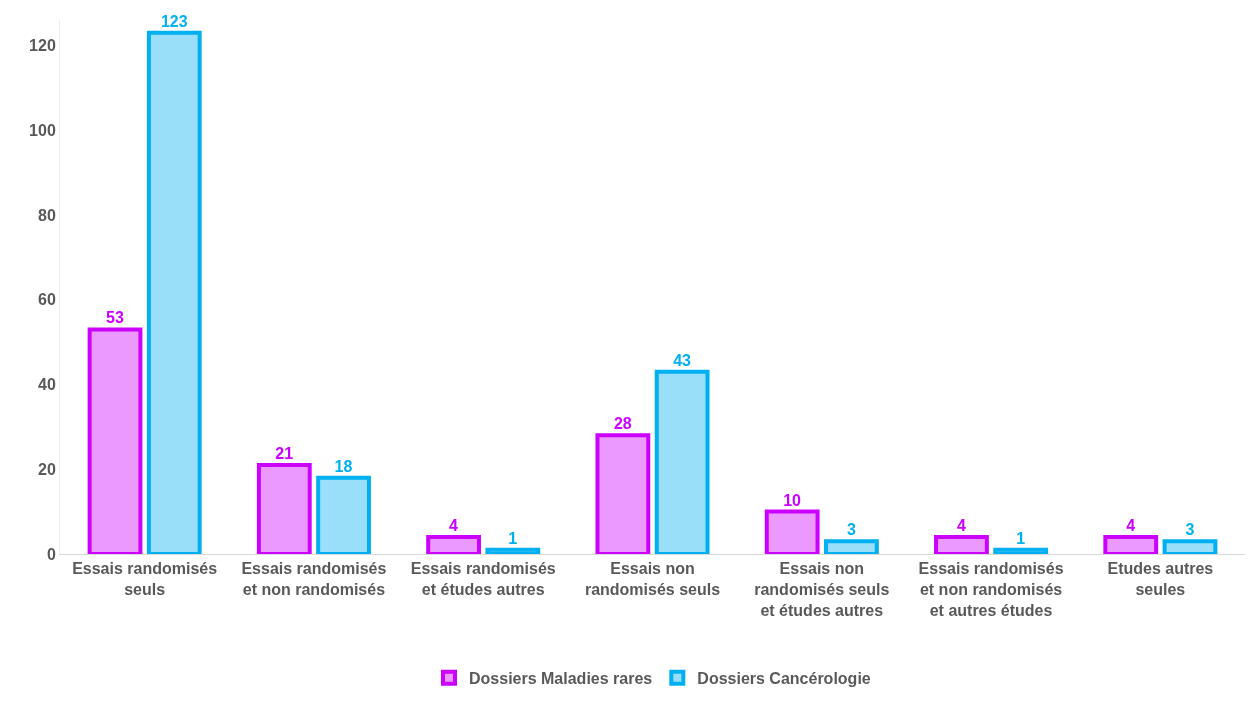 The image size is (1255, 705). Describe the element at coordinates (792, 500) in the screenshot. I see `data-label: 10` at that location.